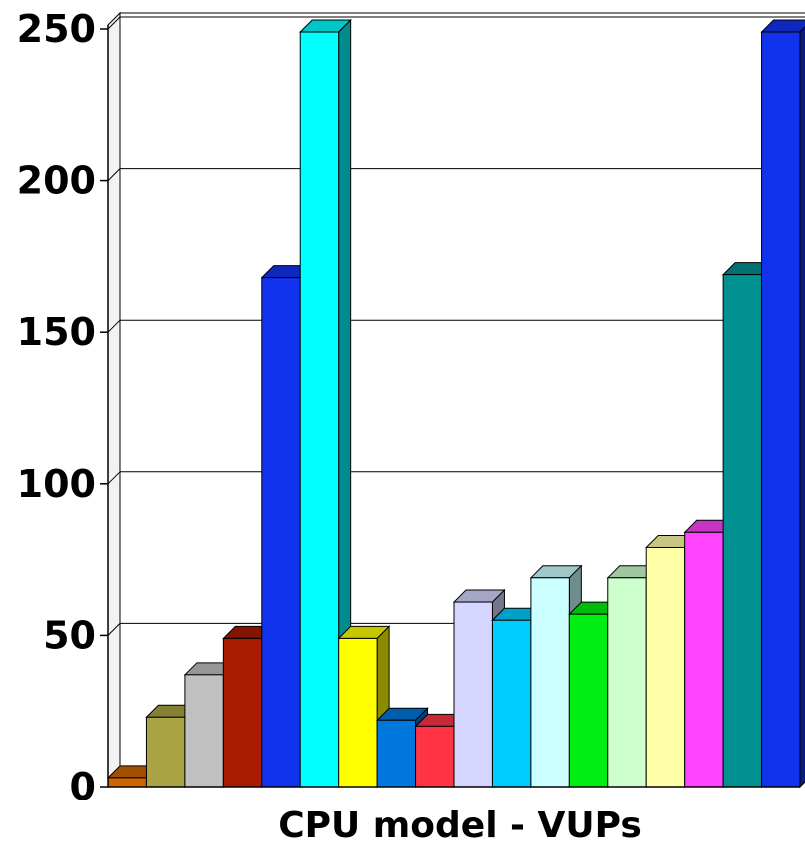 This screenshot has height=846, width=805. What do you see at coordinates (69, 635) in the screenshot?
I see `y-tick-label: 50` at bounding box center [69, 635].